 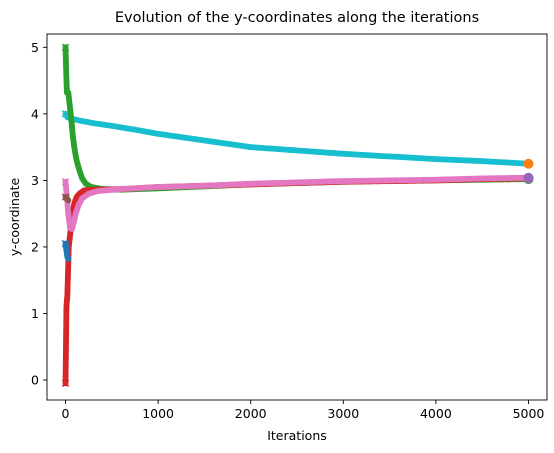 I want to click on x-axis: 0 1000 2000 3000 4000 5000, so click(x=303, y=410).